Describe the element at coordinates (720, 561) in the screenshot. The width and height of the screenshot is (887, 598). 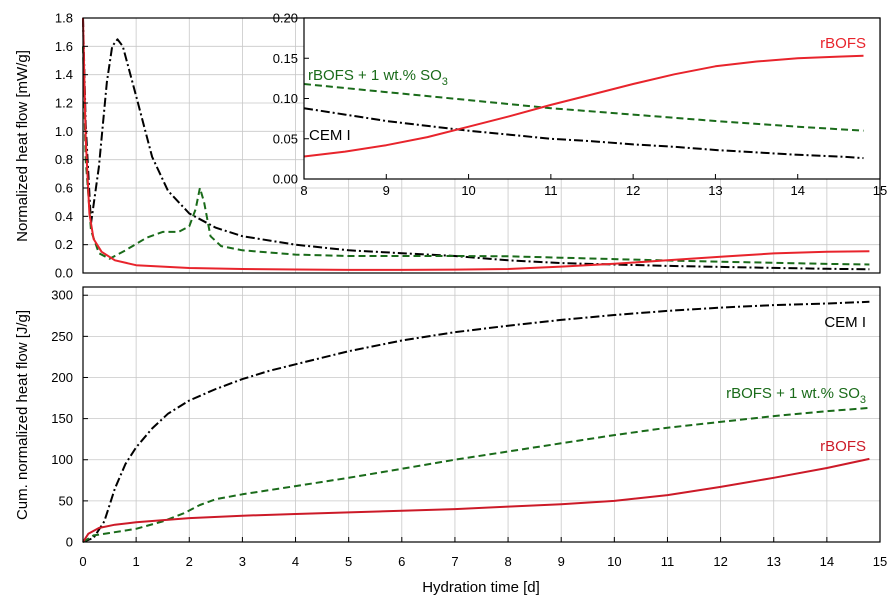
I see `bottom-x-tick-label: 12` at that location.